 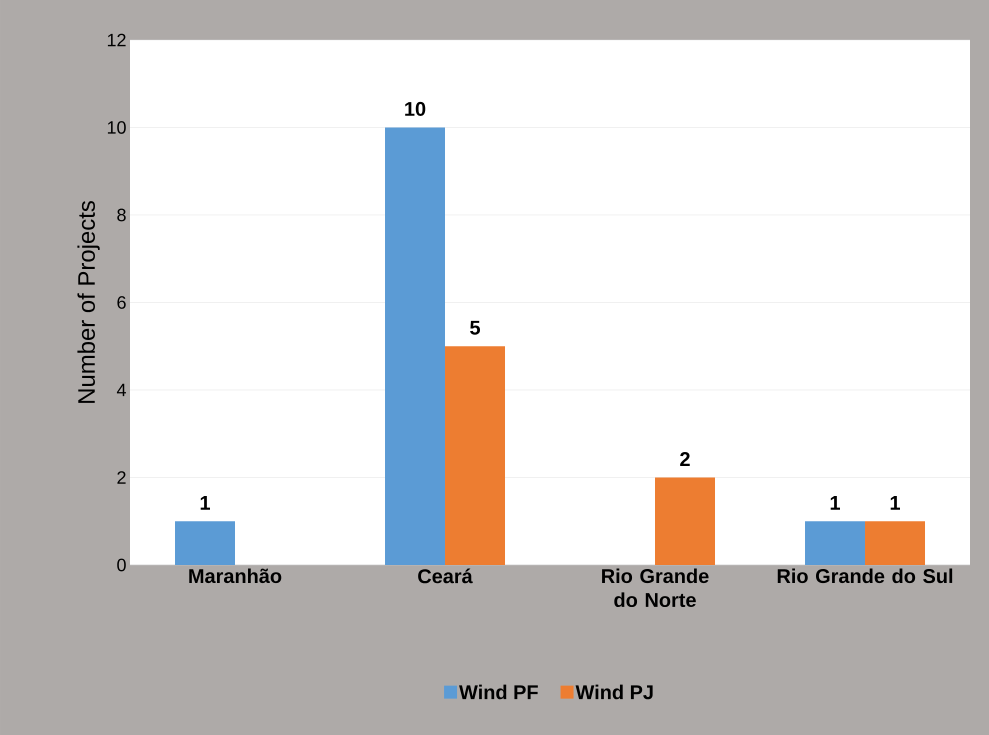 What do you see at coordinates (614, 692) in the screenshot?
I see `legend-label: Wind PJ` at bounding box center [614, 692].